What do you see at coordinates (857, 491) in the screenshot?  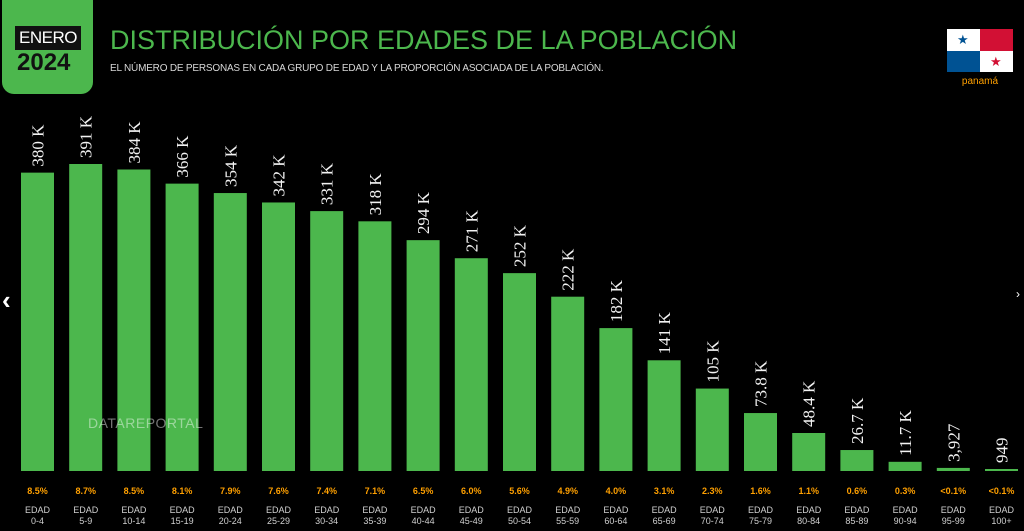 I see `percent-label-85-89: 0.6%` at bounding box center [857, 491].